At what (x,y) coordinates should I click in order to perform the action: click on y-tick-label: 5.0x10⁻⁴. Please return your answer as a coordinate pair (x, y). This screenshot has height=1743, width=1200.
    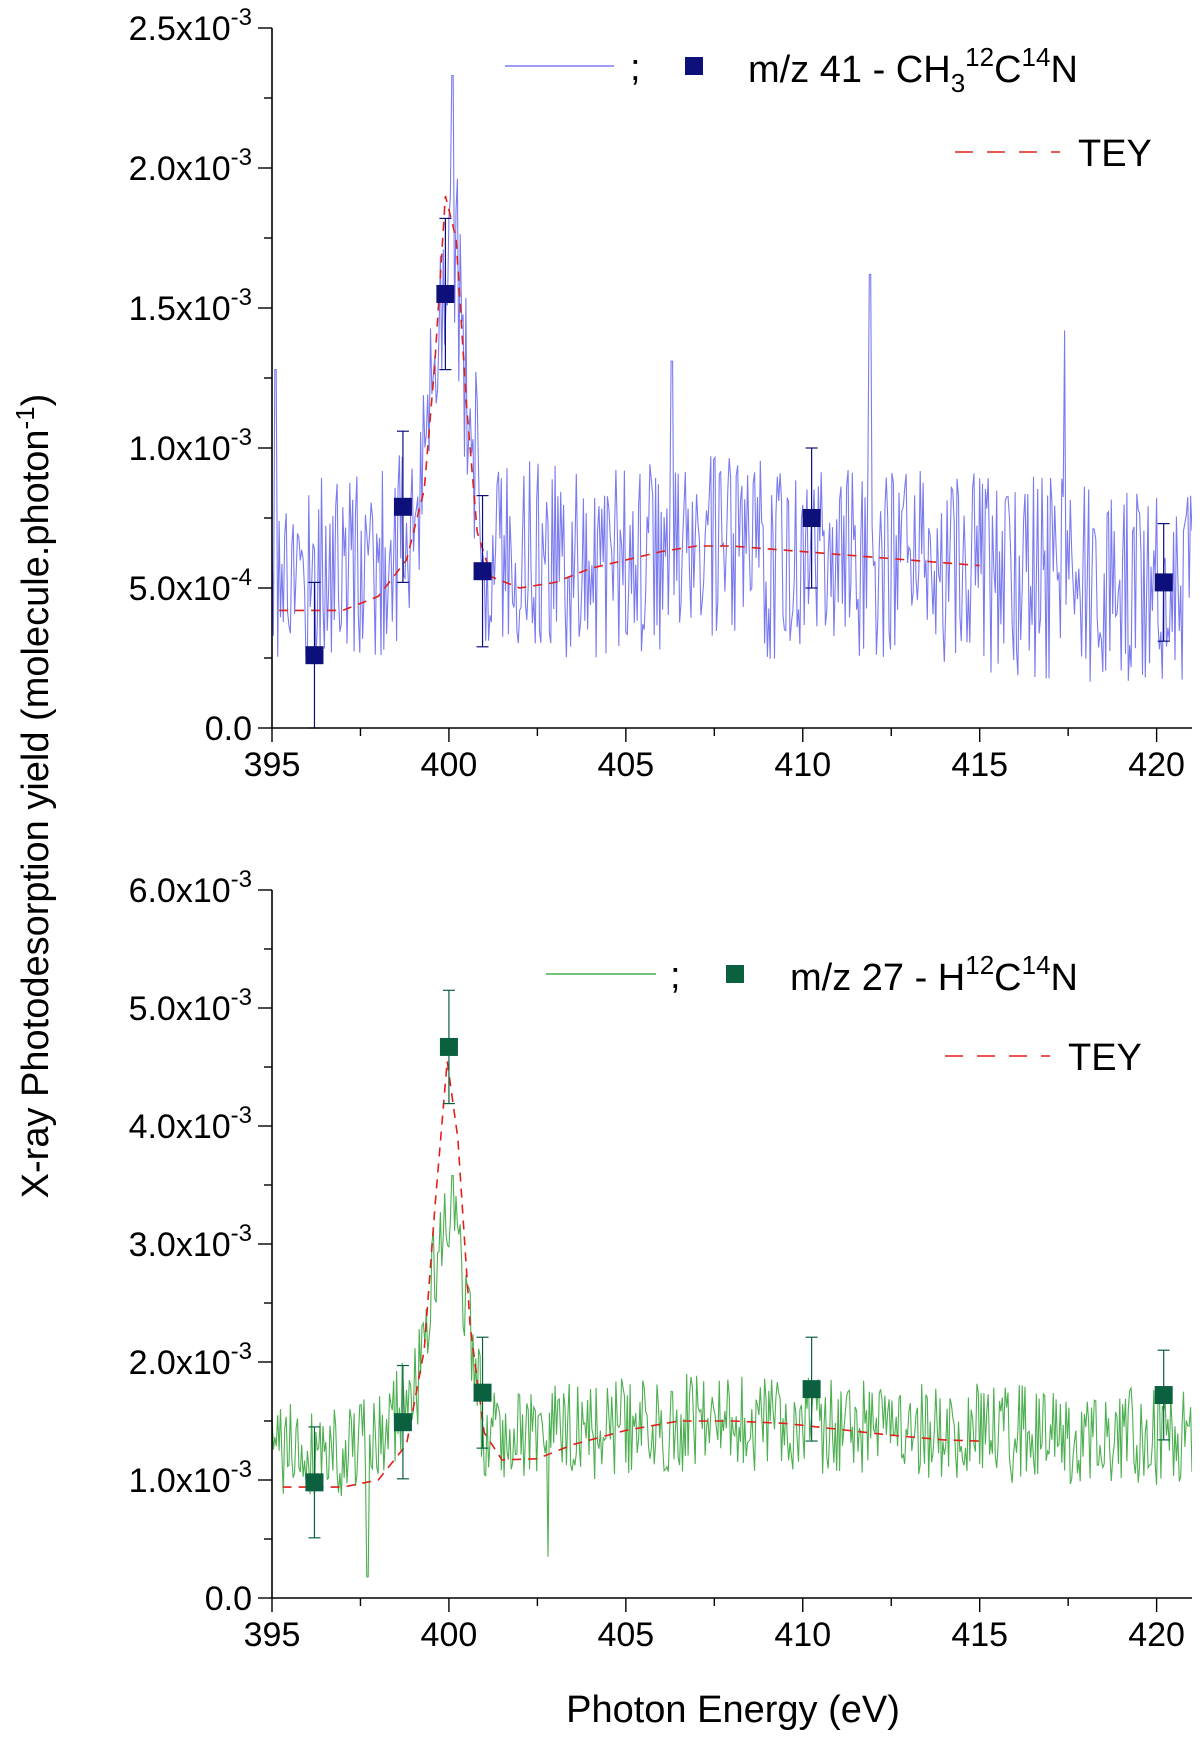
    Looking at the image, I should click on (190, 586).